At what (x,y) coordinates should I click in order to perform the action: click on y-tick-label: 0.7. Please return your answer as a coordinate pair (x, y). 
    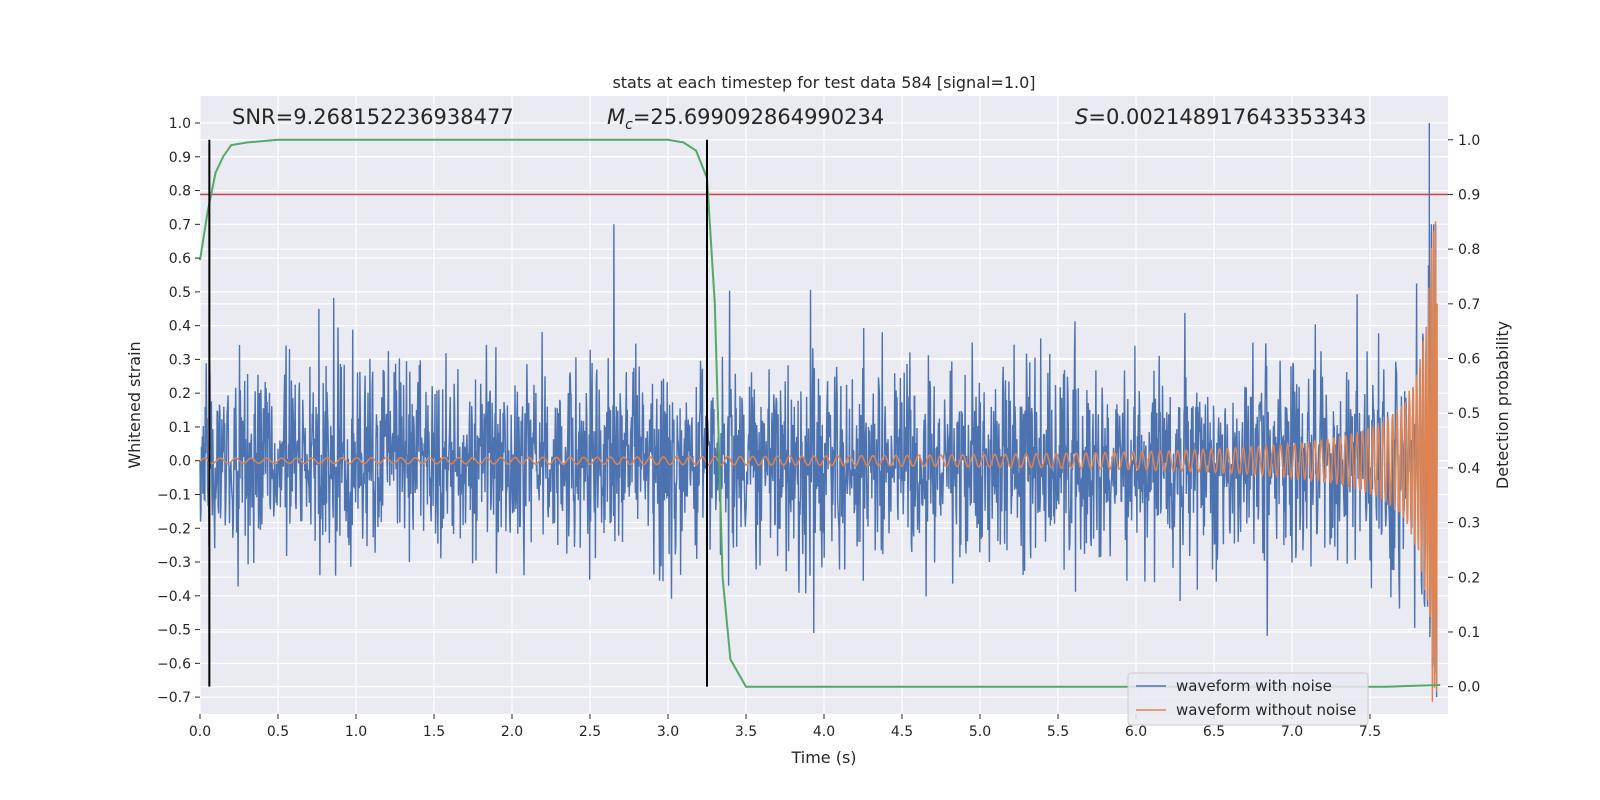
    Looking at the image, I should click on (180, 225).